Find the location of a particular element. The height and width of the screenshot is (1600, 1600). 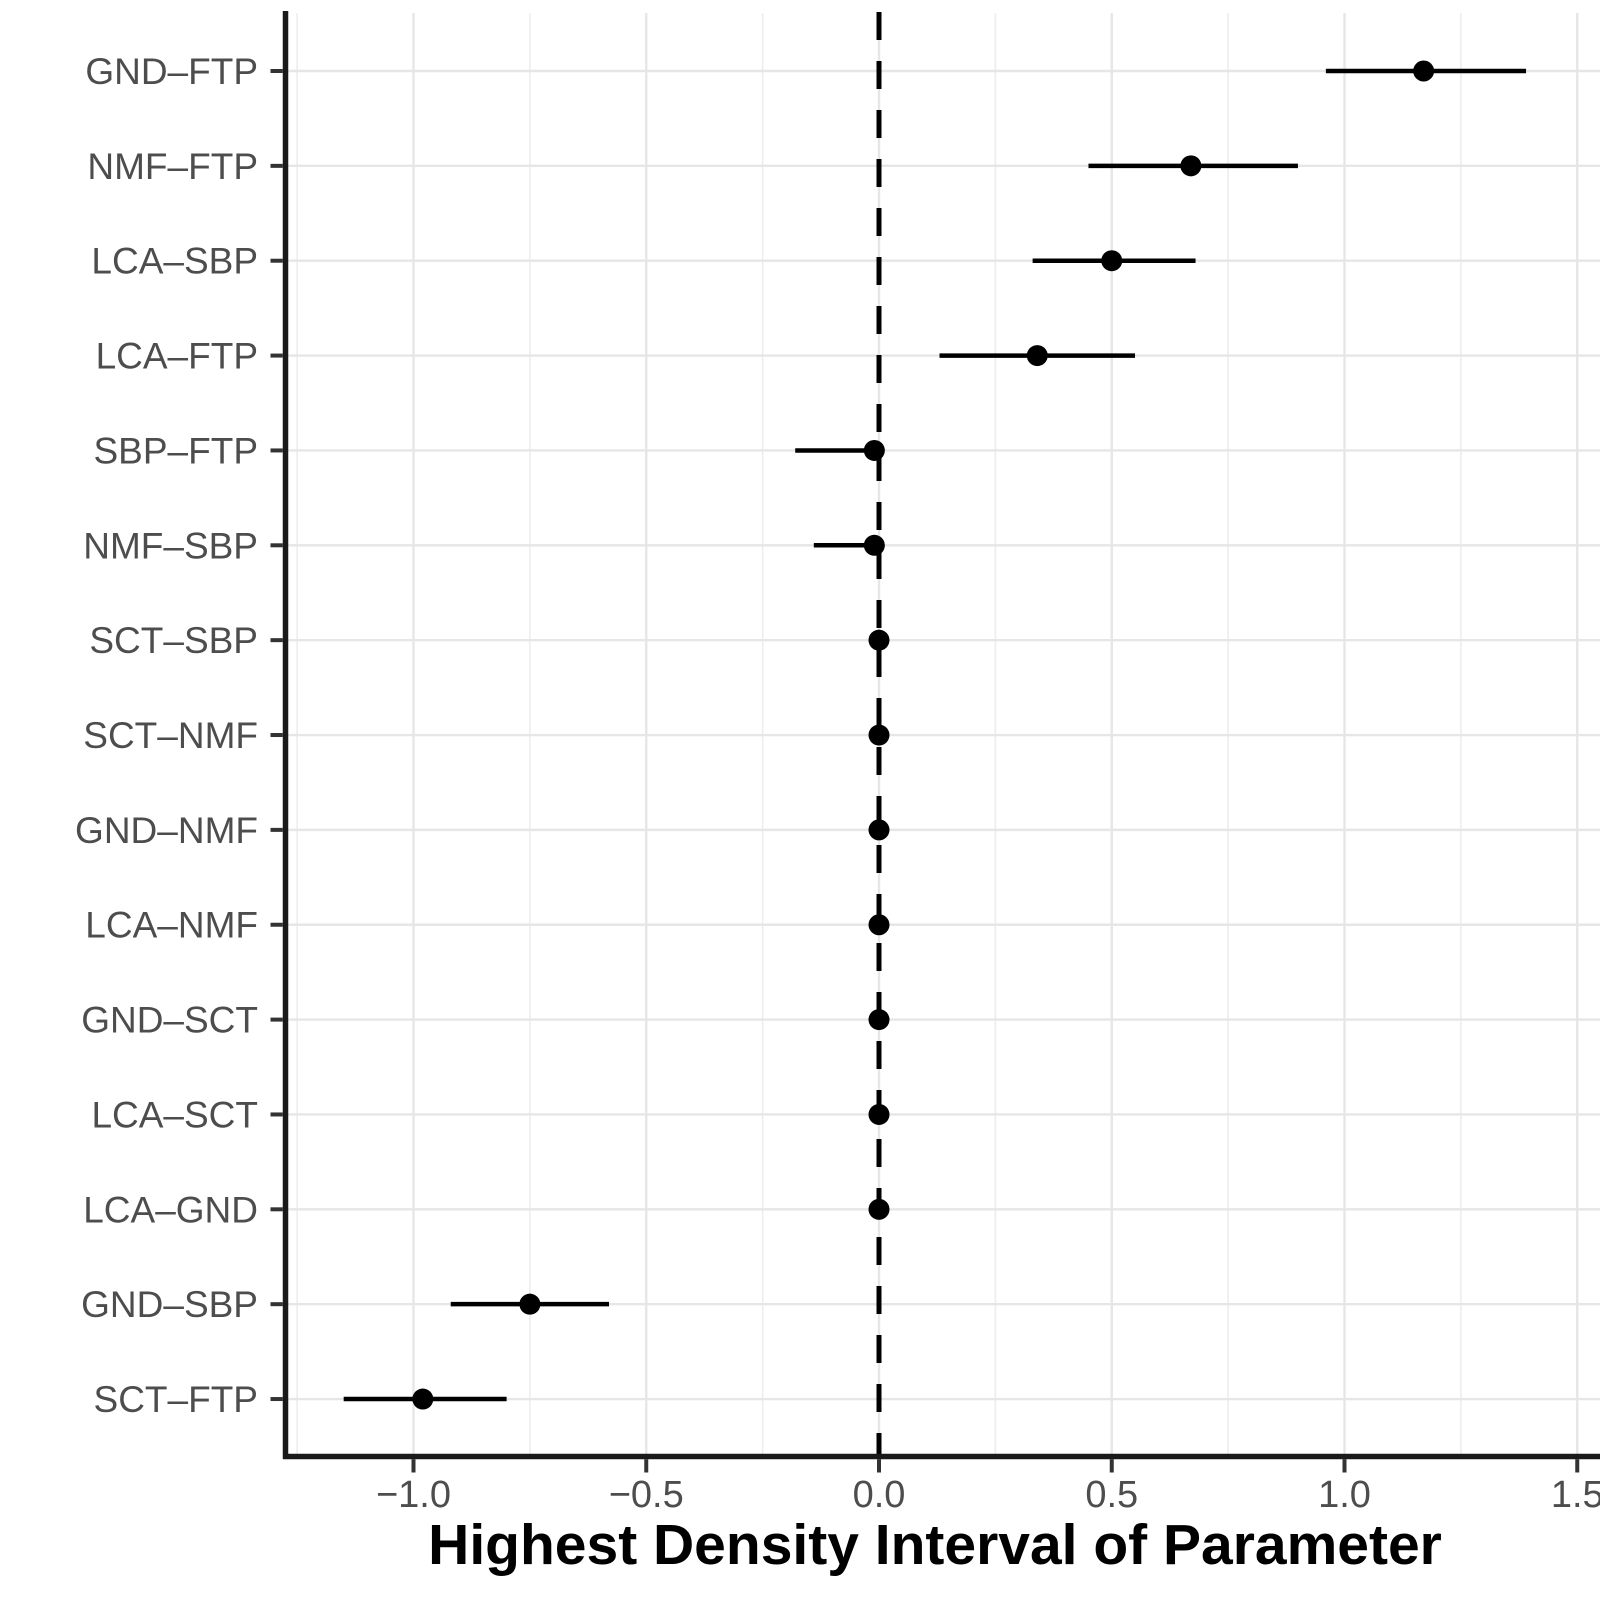

y-axis-category-label: SCT–NMF is located at coordinates (170, 735).